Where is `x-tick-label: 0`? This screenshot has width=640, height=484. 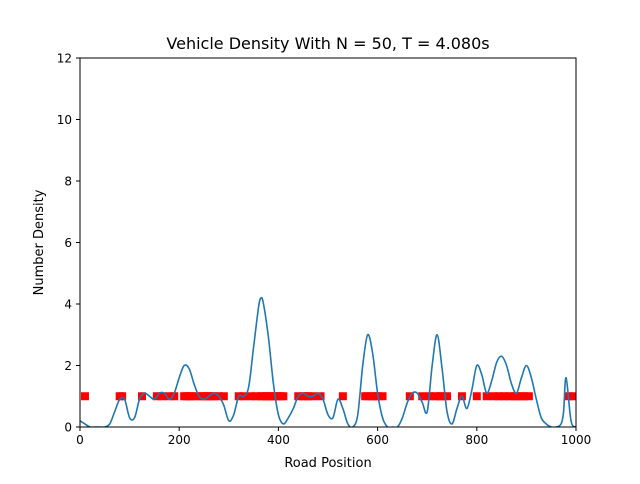 x-tick-label: 0 is located at coordinates (80, 440).